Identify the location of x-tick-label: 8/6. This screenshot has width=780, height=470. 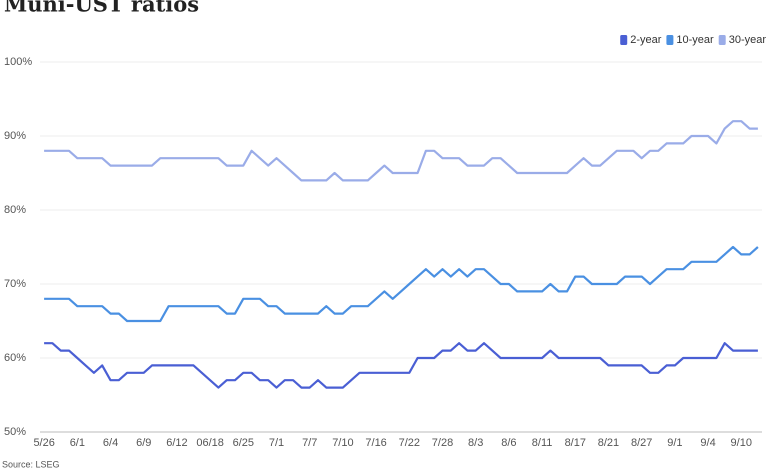
(508, 443).